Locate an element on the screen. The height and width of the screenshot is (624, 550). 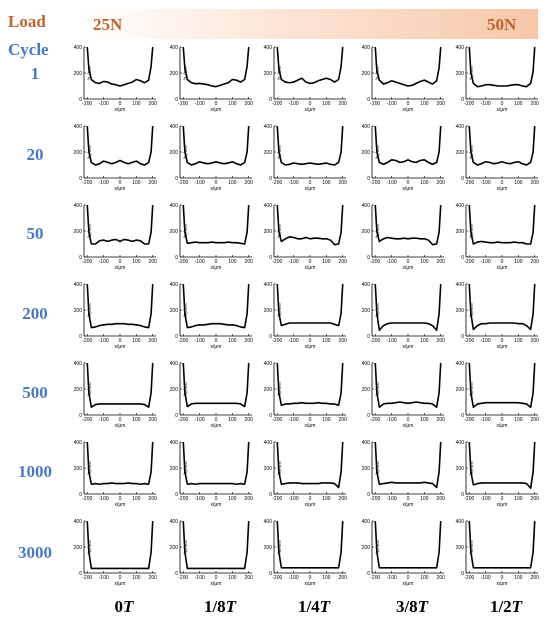
phase-column-label: 1/2T is located at coordinates (505, 607).